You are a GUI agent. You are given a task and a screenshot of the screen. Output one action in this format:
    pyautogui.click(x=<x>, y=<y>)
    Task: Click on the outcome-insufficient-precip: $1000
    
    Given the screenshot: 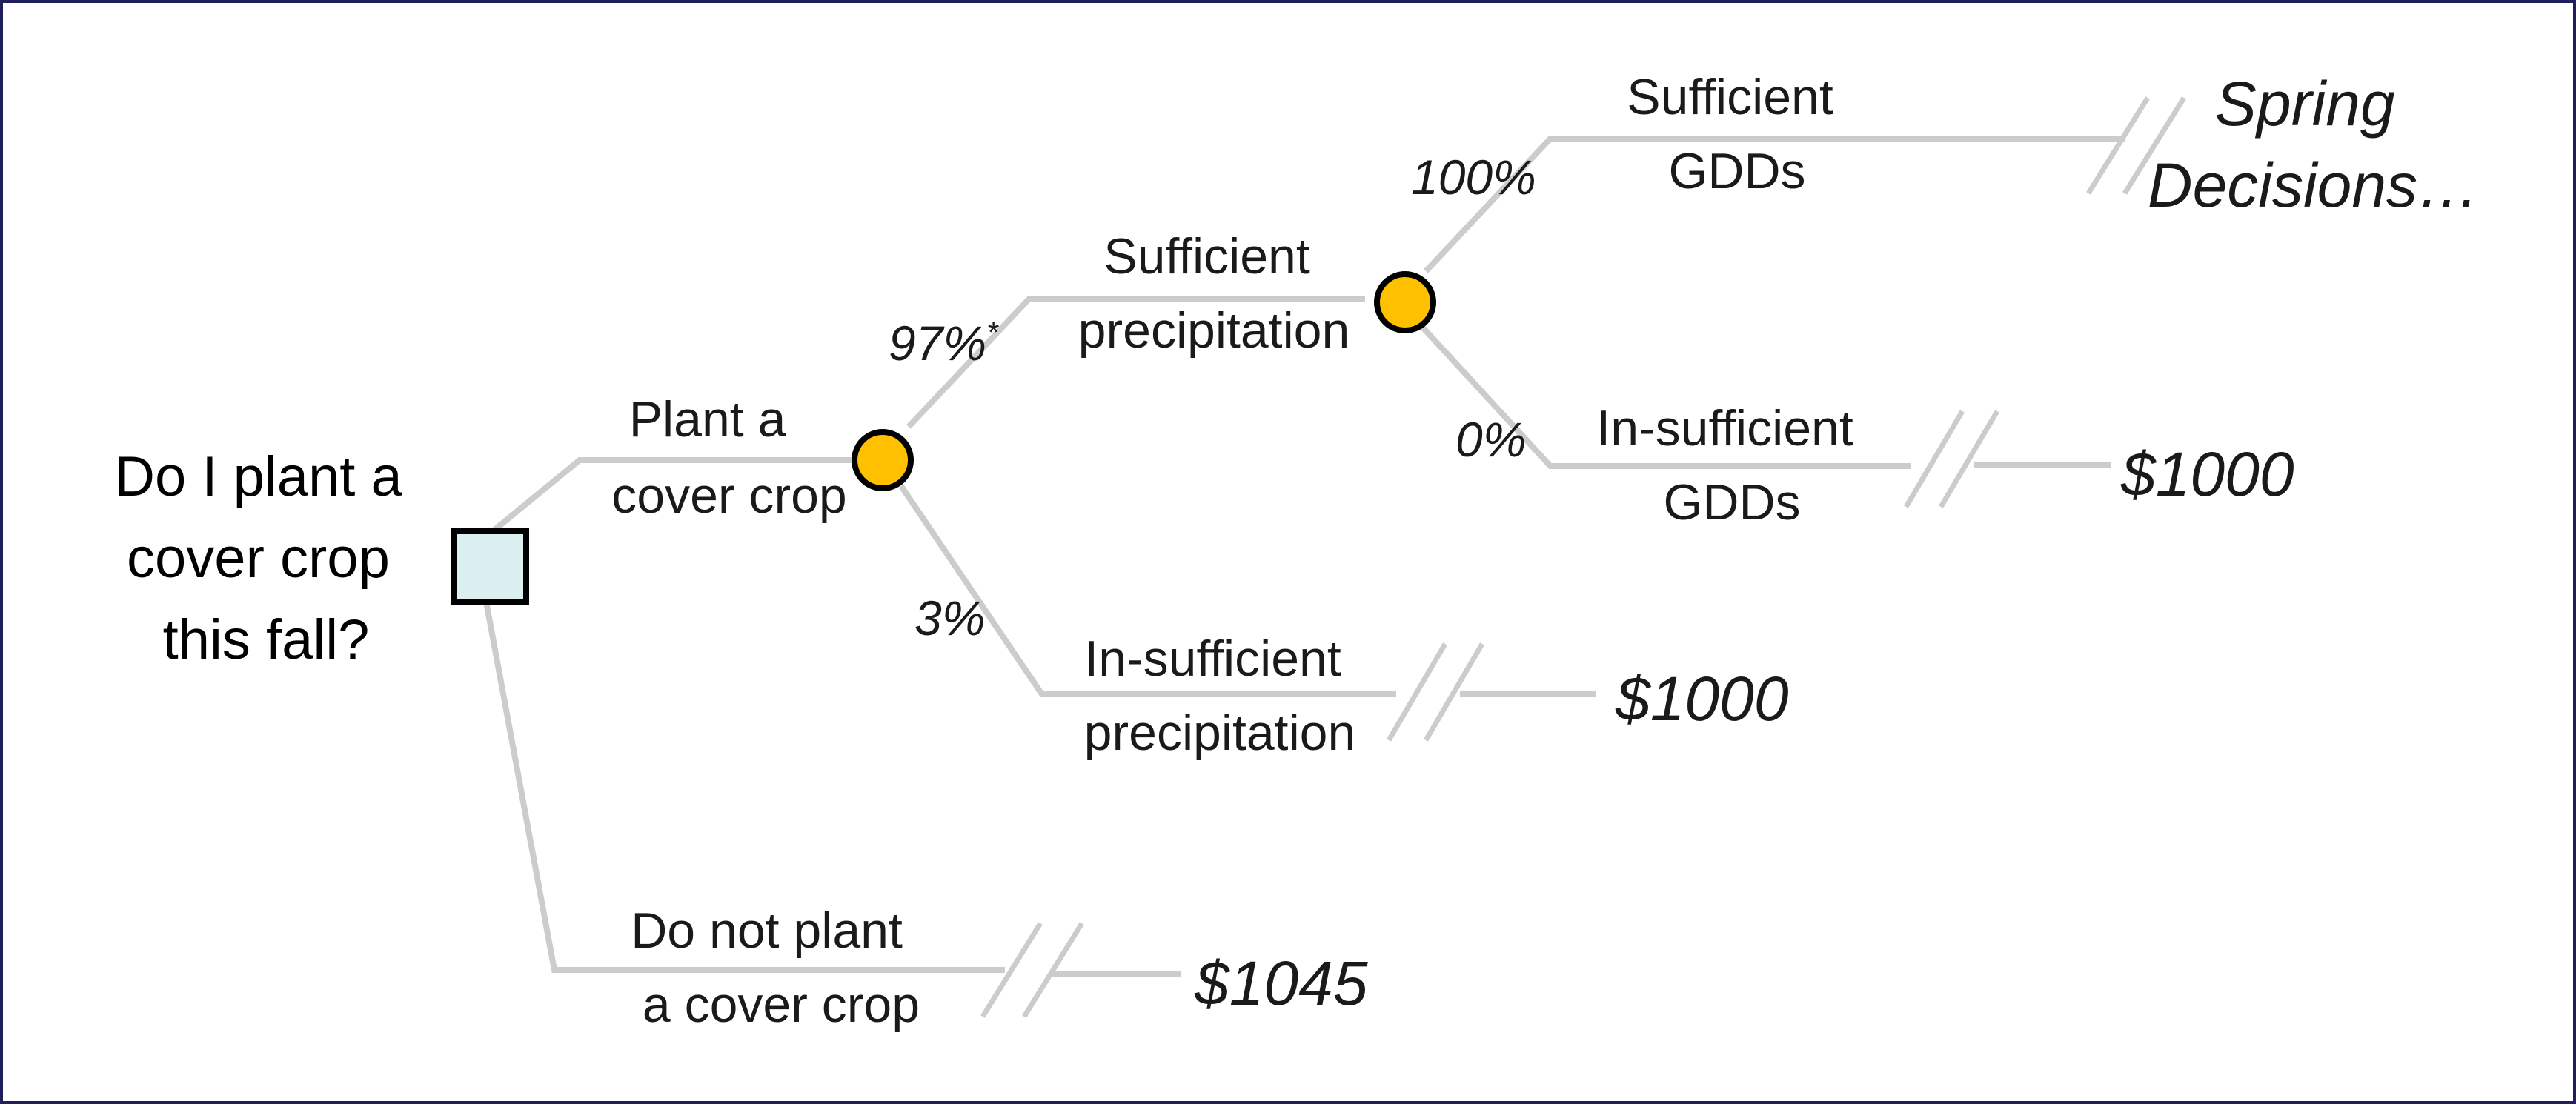 What is the action you would take?
    pyautogui.click(x=1702, y=699)
    